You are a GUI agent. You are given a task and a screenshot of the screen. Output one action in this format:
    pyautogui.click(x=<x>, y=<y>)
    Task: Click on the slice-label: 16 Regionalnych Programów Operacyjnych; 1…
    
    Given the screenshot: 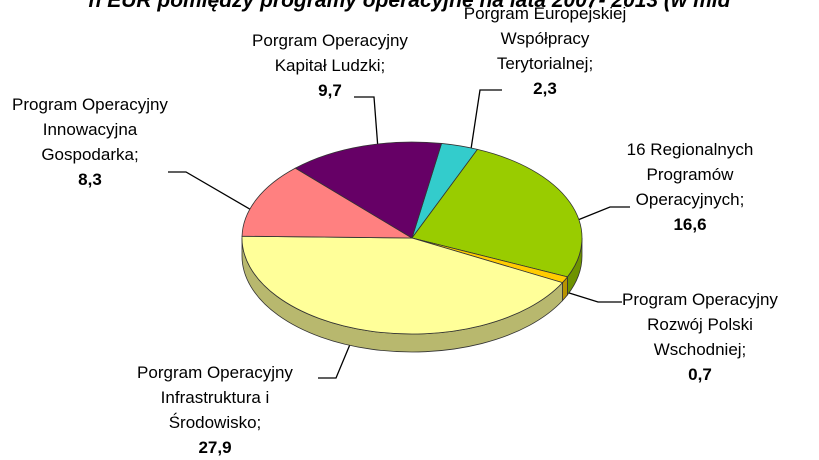 What is the action you would take?
    pyautogui.click(x=690, y=187)
    